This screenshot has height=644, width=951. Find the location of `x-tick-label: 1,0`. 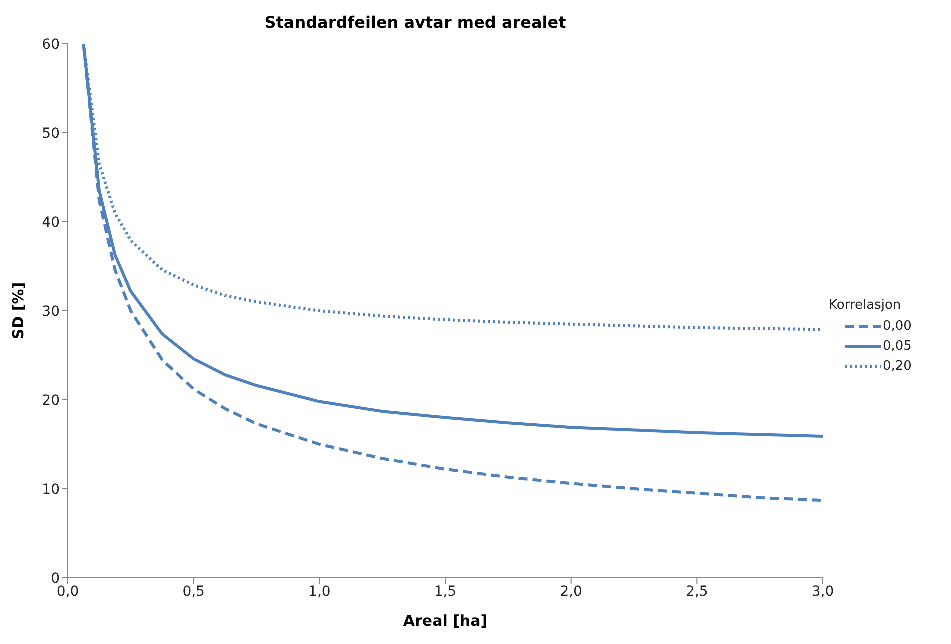

x-tick-label: 1,0 is located at coordinates (319, 592).